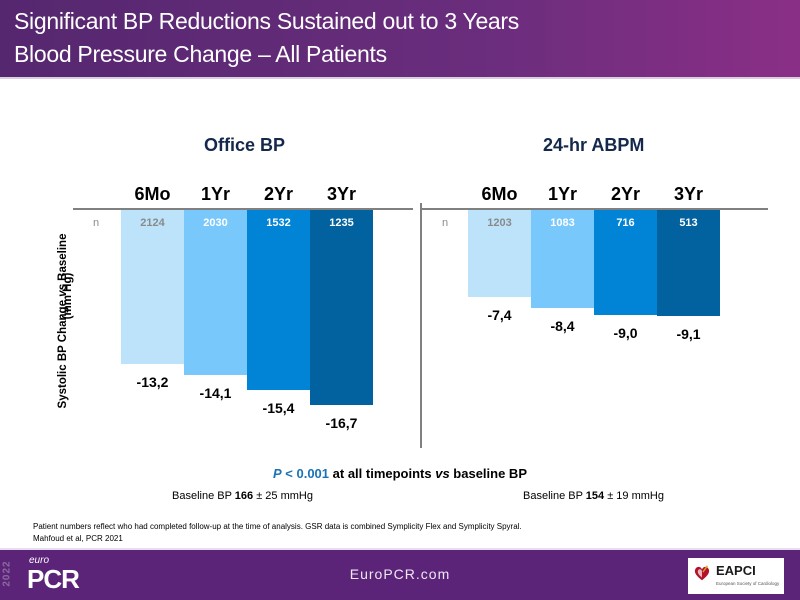  I want to click on citation: Mahfoud et al, PCR 2021, so click(78, 538).